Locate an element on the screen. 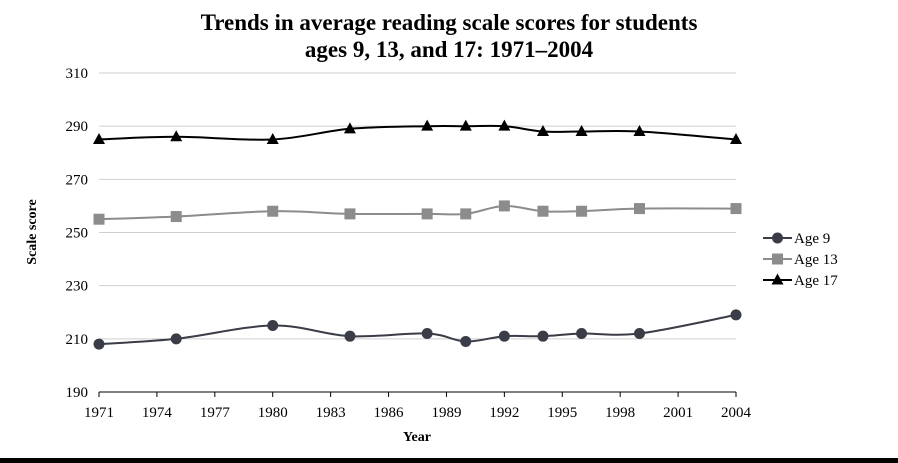 The image size is (898, 463). legend-item-age-9: Age 9 is located at coordinates (796, 239).